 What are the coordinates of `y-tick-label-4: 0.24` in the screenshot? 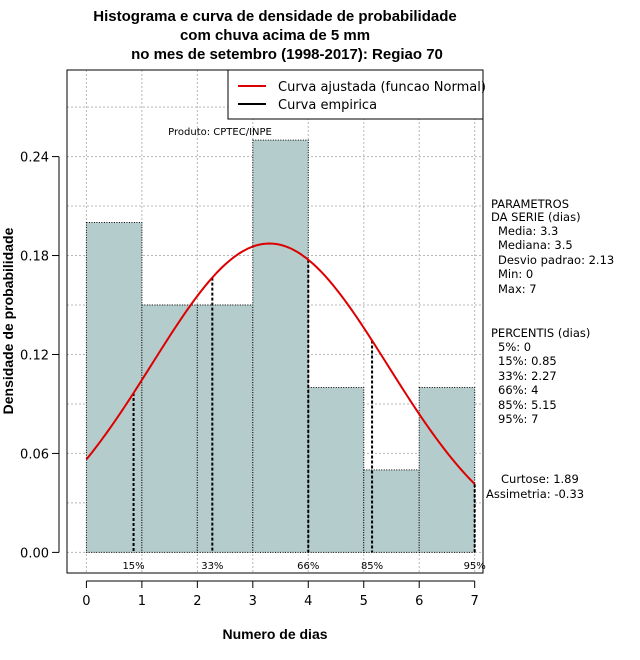 It's located at (34, 158).